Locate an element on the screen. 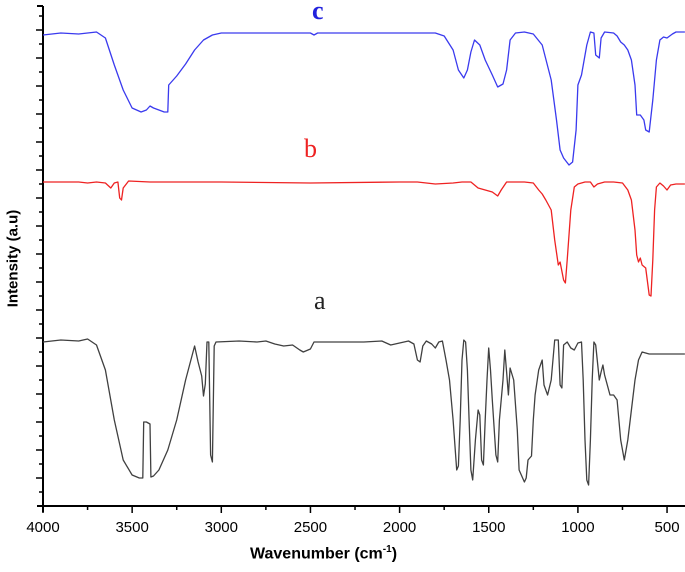 The height and width of the screenshot is (572, 685). x-tick-label: 2000 is located at coordinates (399, 527).